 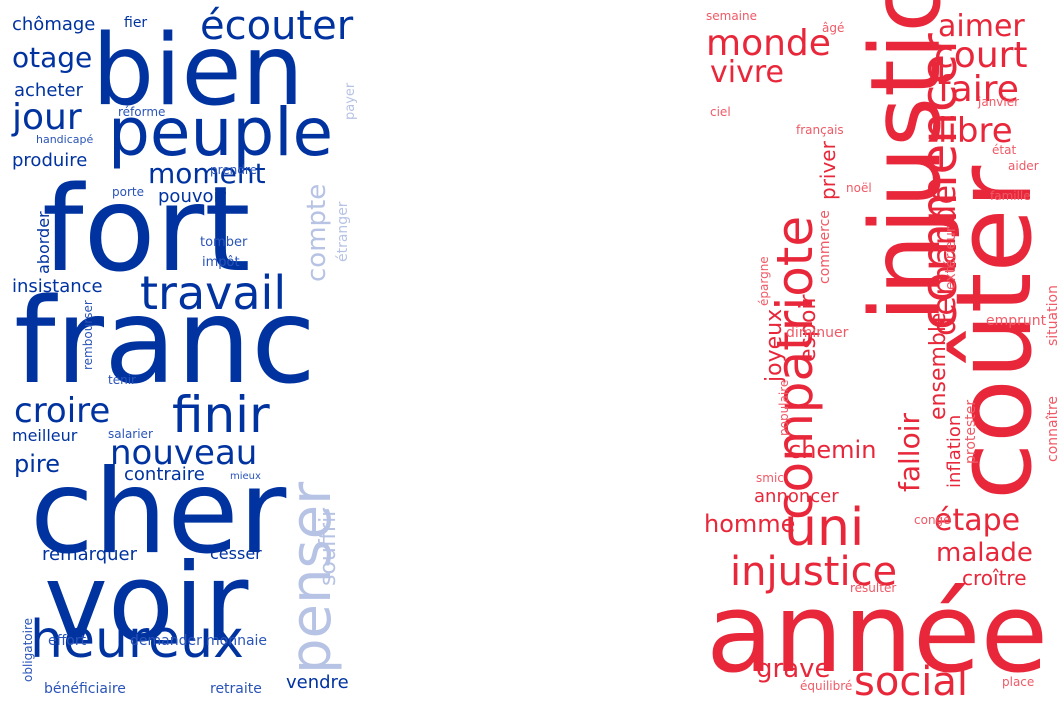 What do you see at coordinates (832, 450) in the screenshot?
I see `word-chemin: chemin` at bounding box center [832, 450].